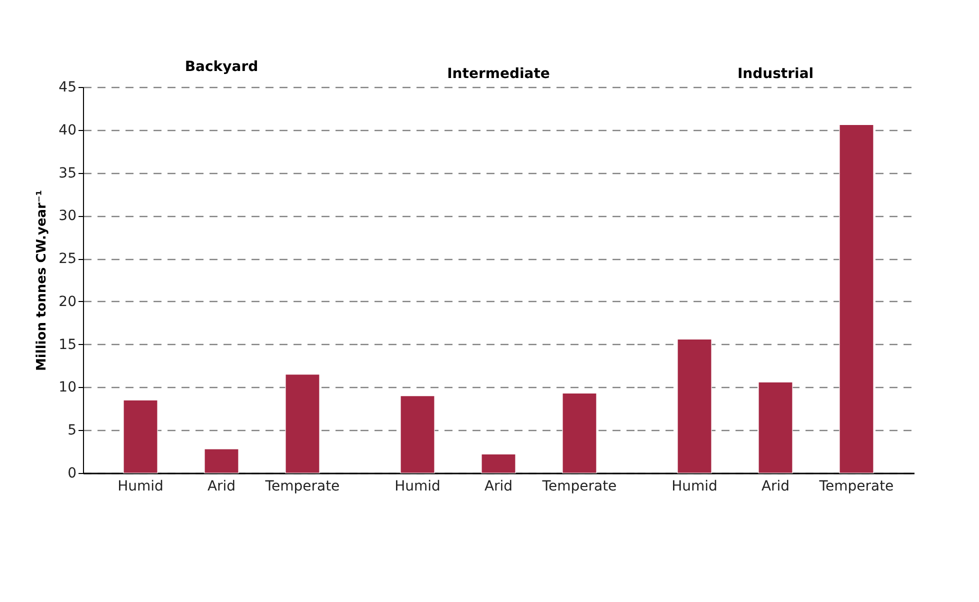 Image resolution: width=979 pixels, height=602 pixels. Describe the element at coordinates (67, 130) in the screenshot. I see `y-tick-label: 40` at that location.